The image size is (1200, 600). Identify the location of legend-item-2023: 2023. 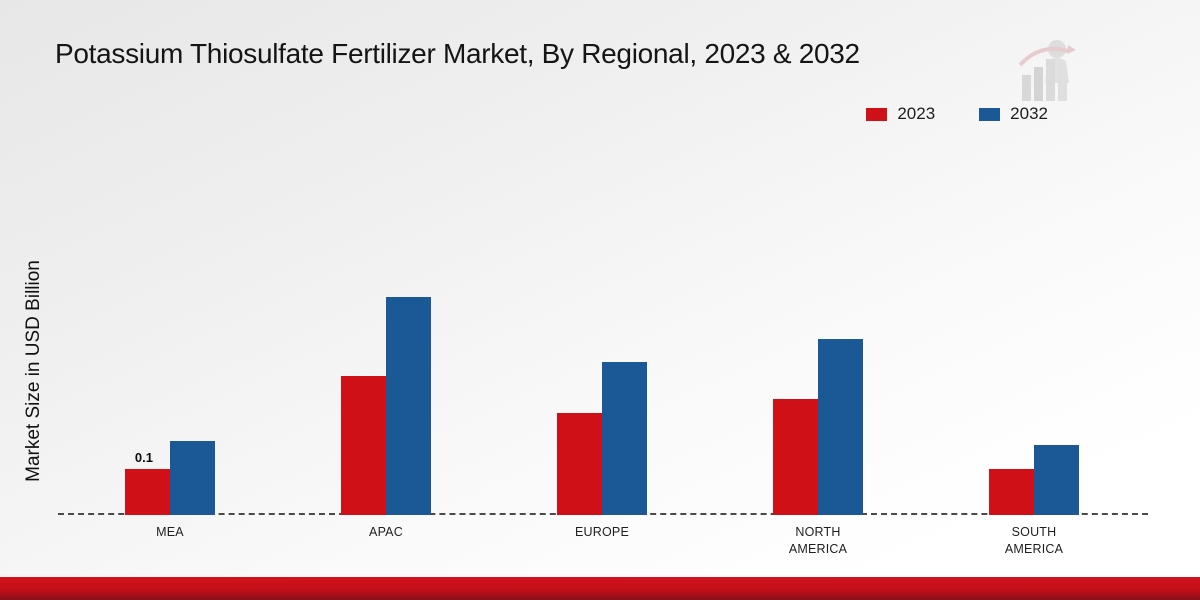
(900, 114).